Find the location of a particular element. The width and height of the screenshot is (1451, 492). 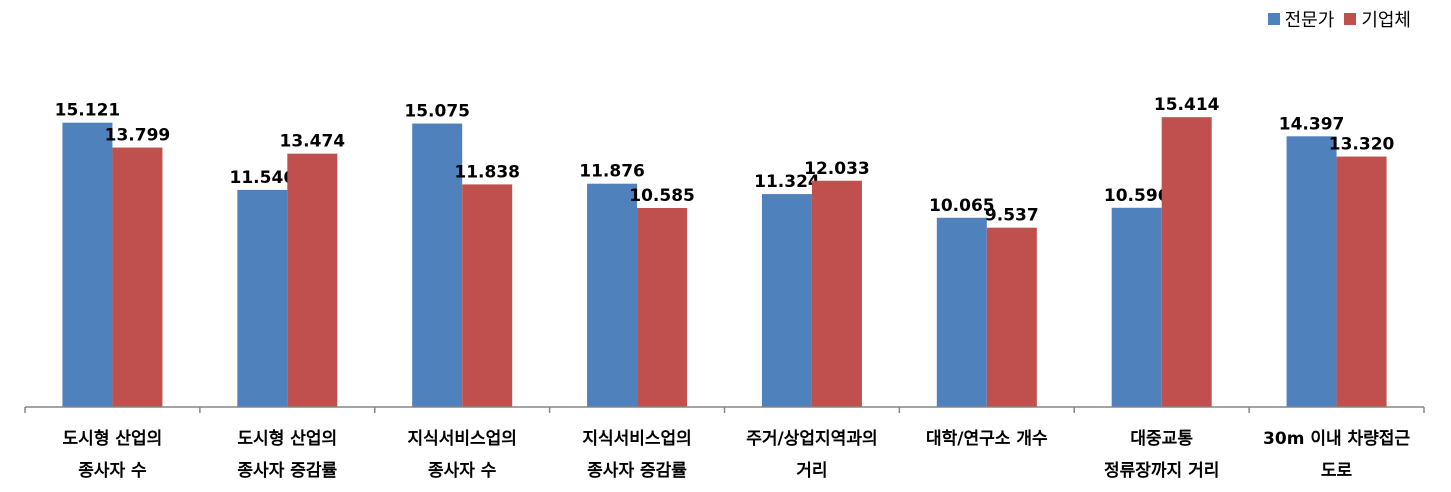

category-label-1-line-1: 종사자 증감률 is located at coordinates (287, 471).